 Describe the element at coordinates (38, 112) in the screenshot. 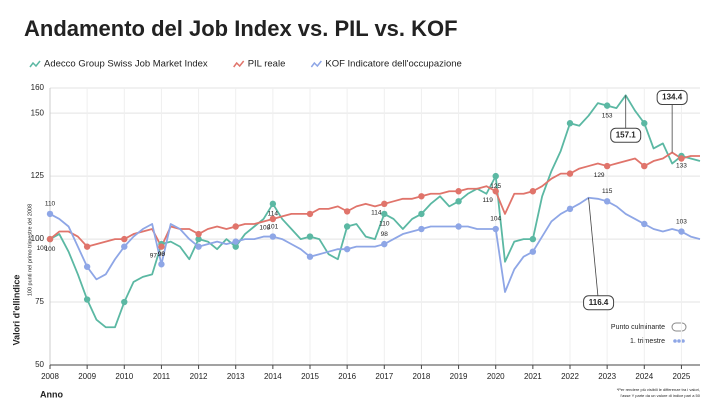

I see `y-tick-label: 150` at that location.